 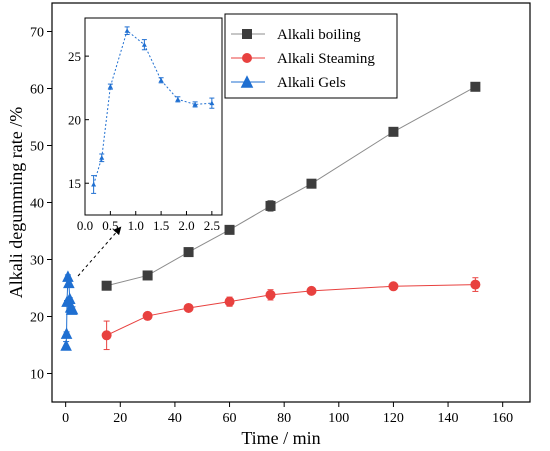 I want to click on legend-frame, so click(x=311, y=56).